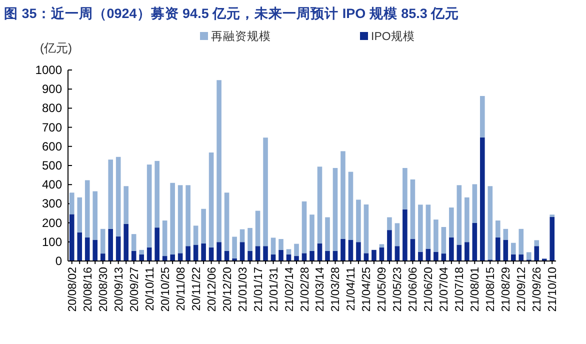 Image resolution: width=586 pixels, height=344 pixels. Describe the element at coordinates (232, 13) in the screenshot. I see `title: 图 35：近一周（0924）募资 94.5 亿元，未来一周预计 IPO 规模 85.3 亿元` at that location.